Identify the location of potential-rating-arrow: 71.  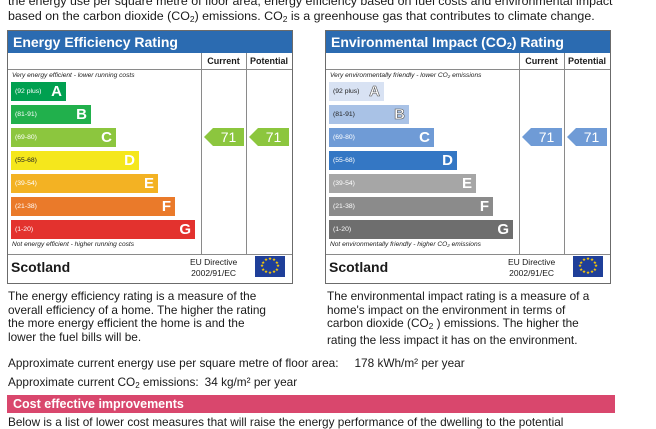
(587, 137).